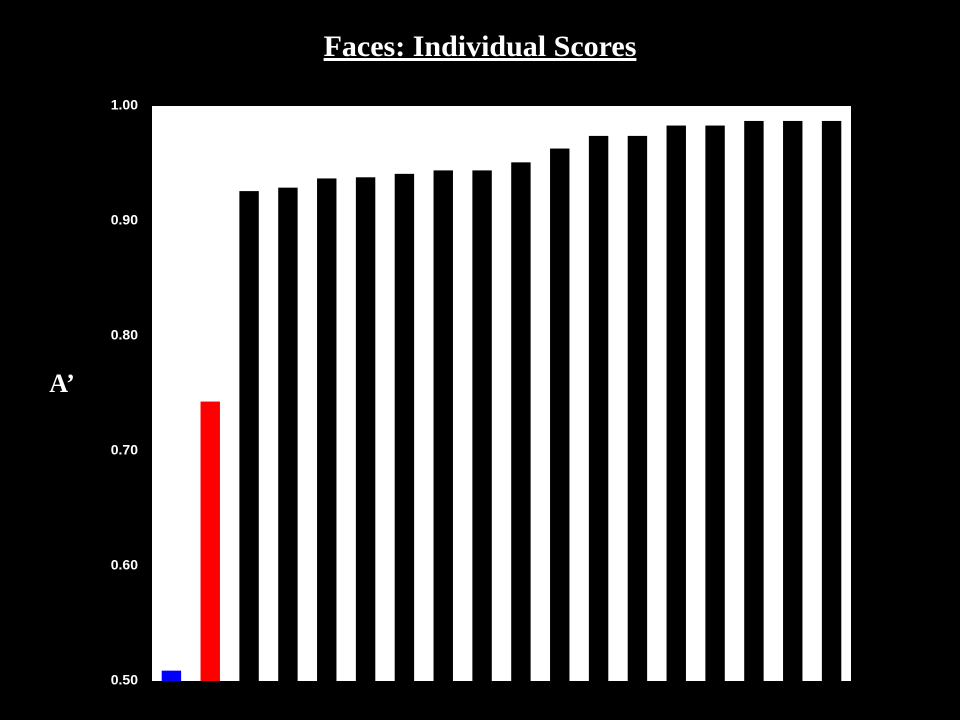 The height and width of the screenshot is (720, 960). Describe the element at coordinates (124, 335) in the screenshot. I see `y-tick-label: 0.80` at that location.